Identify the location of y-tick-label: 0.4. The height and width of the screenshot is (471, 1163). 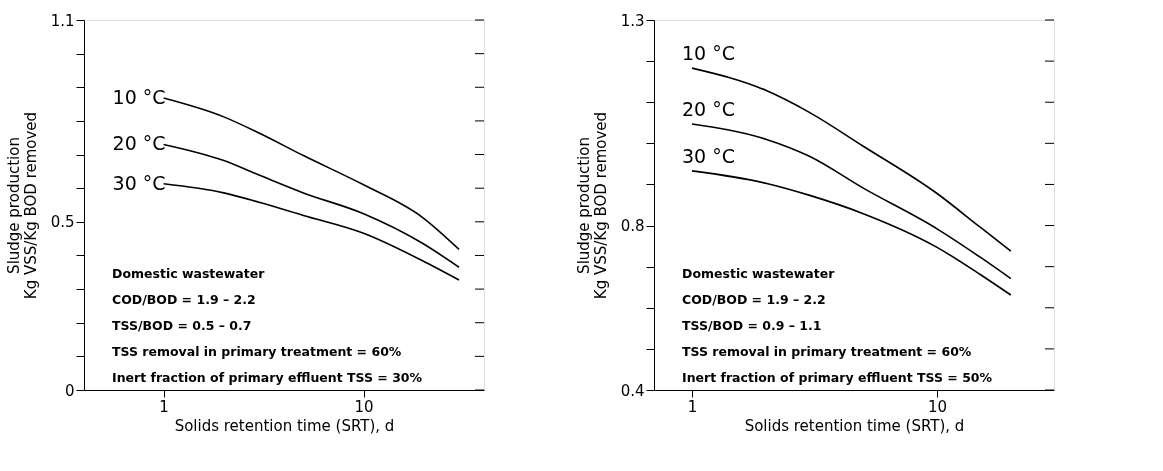
(632, 390).